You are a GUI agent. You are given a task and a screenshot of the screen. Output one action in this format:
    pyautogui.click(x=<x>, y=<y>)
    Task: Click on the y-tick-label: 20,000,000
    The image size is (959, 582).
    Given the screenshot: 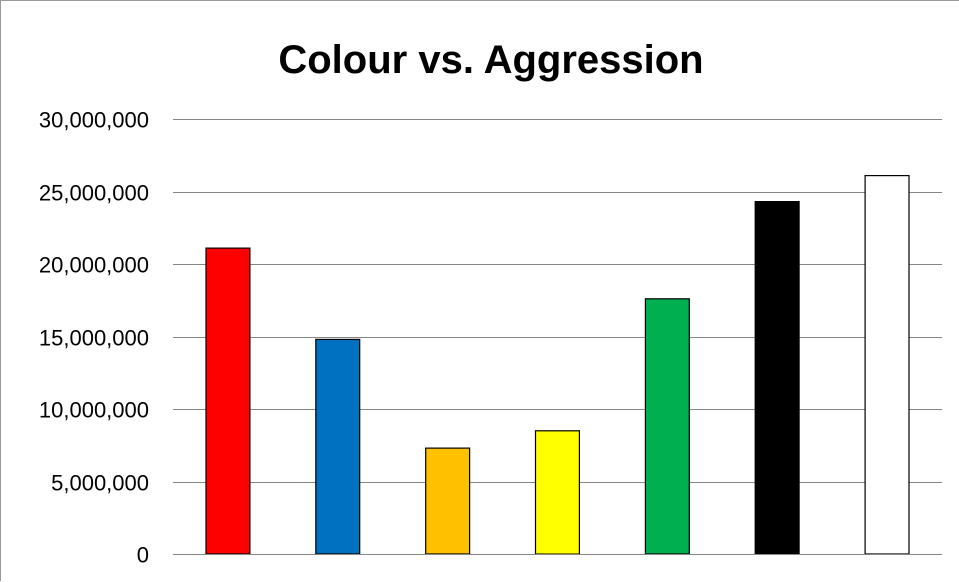 What is the action you would take?
    pyautogui.click(x=94, y=265)
    